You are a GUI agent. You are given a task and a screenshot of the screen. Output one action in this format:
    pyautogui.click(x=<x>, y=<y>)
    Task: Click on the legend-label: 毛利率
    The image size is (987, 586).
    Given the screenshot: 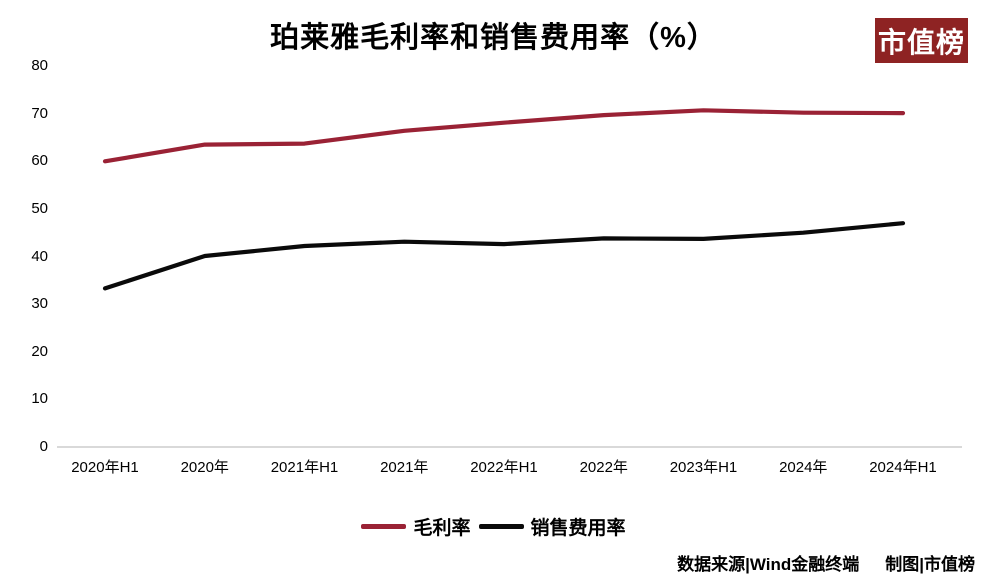 What is the action you would take?
    pyautogui.click(x=442, y=528)
    